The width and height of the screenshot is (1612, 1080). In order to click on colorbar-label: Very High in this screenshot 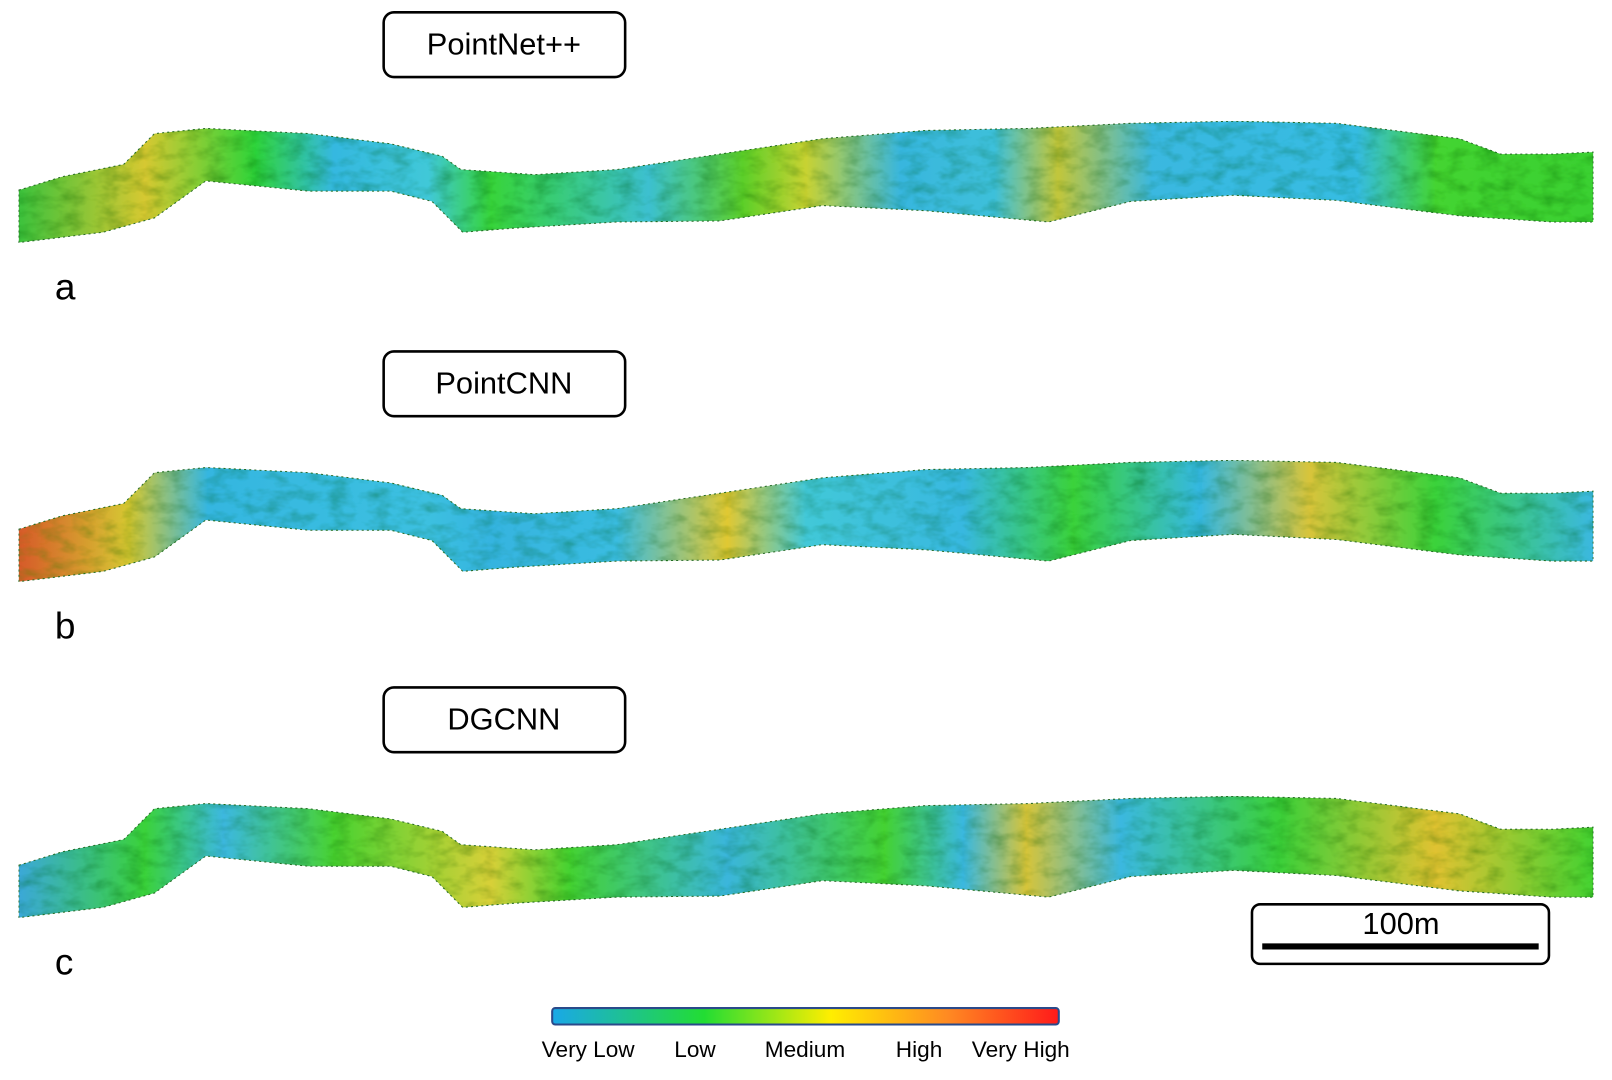, I will do `click(1021, 1049)`.